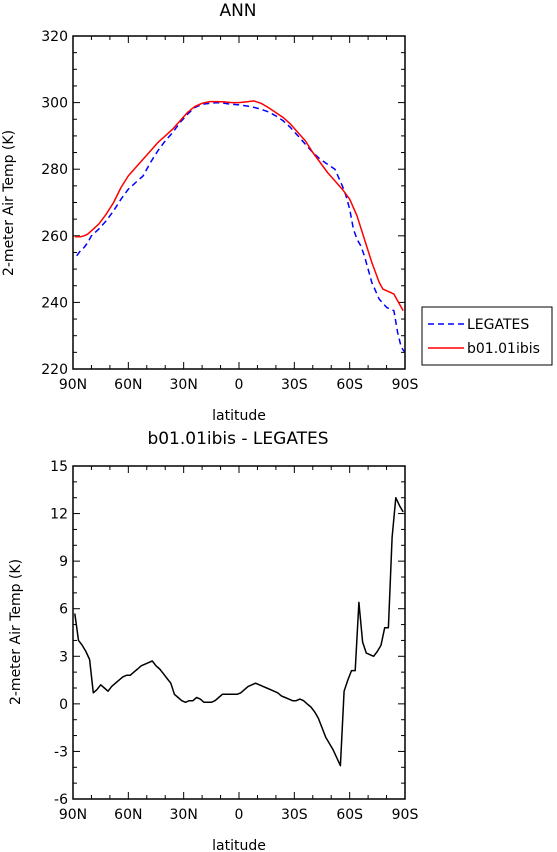 This screenshot has width=557, height=852. Describe the element at coordinates (239, 206) in the screenshot. I see `top-series-line-b01-01ibis` at that location.